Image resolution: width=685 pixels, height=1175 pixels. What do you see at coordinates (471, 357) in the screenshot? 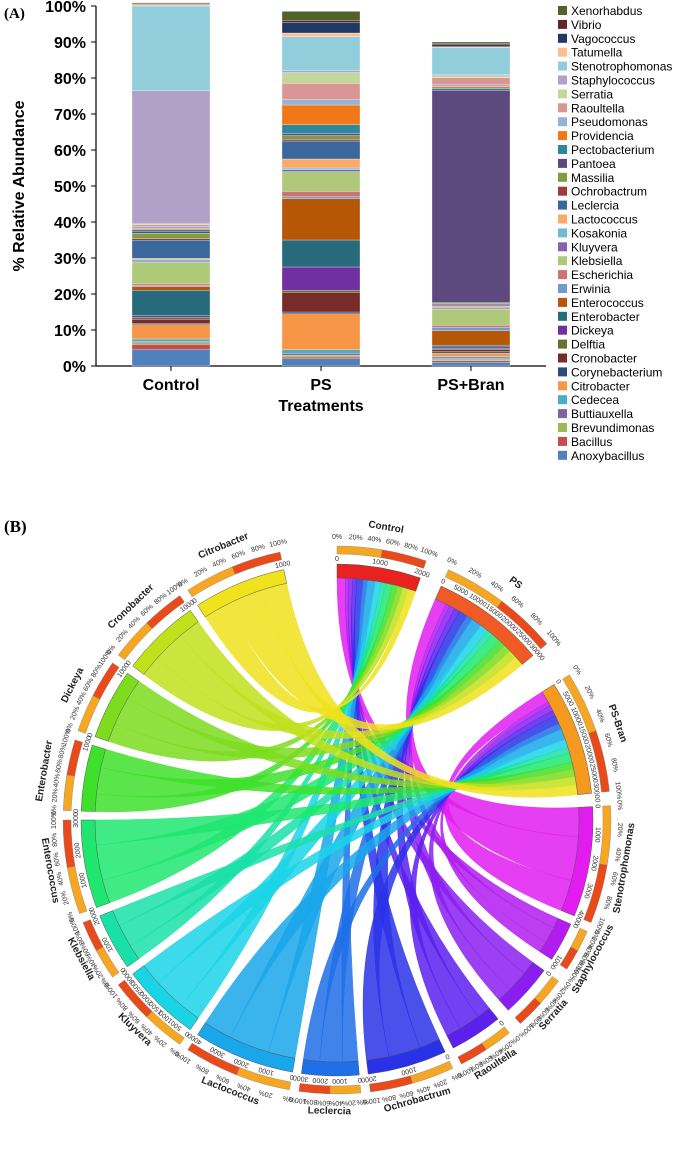
I see `bar-segment-cedecea` at bounding box center [471, 357].